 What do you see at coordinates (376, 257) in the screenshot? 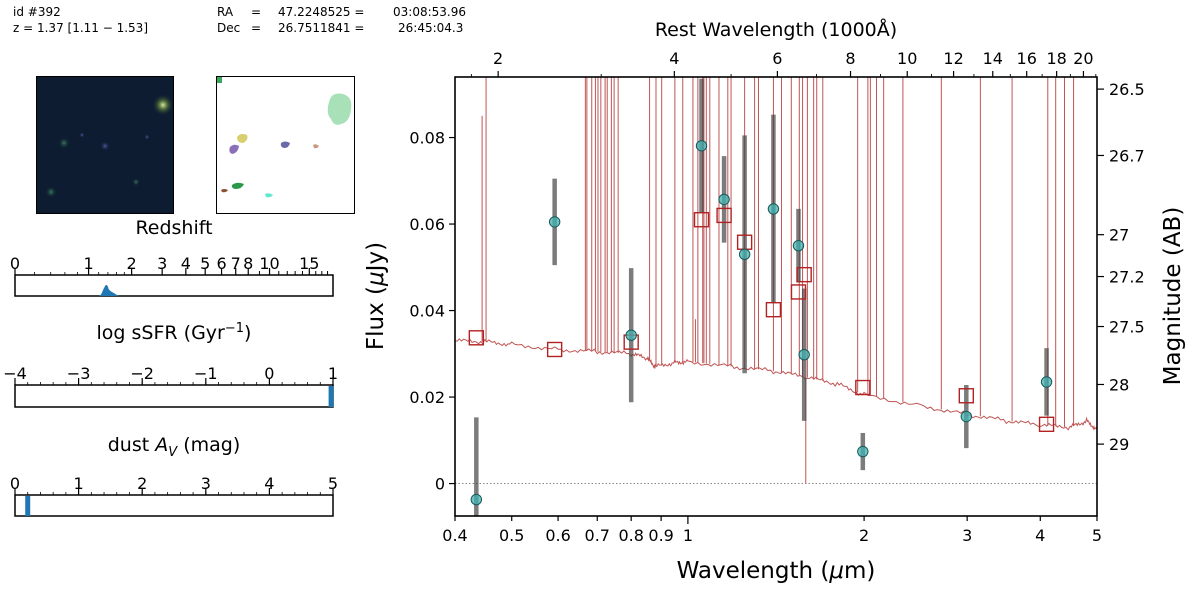
I see `y-axis-label-end: Jy)` at bounding box center [376, 257].